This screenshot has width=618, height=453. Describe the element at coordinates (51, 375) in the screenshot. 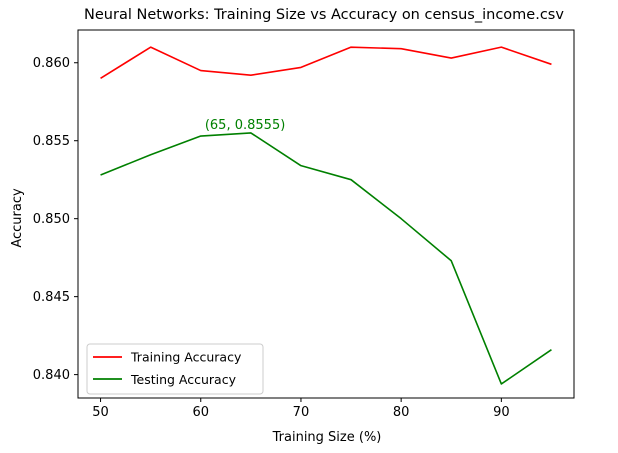

I see `y-tick-label: 0.840` at that location.